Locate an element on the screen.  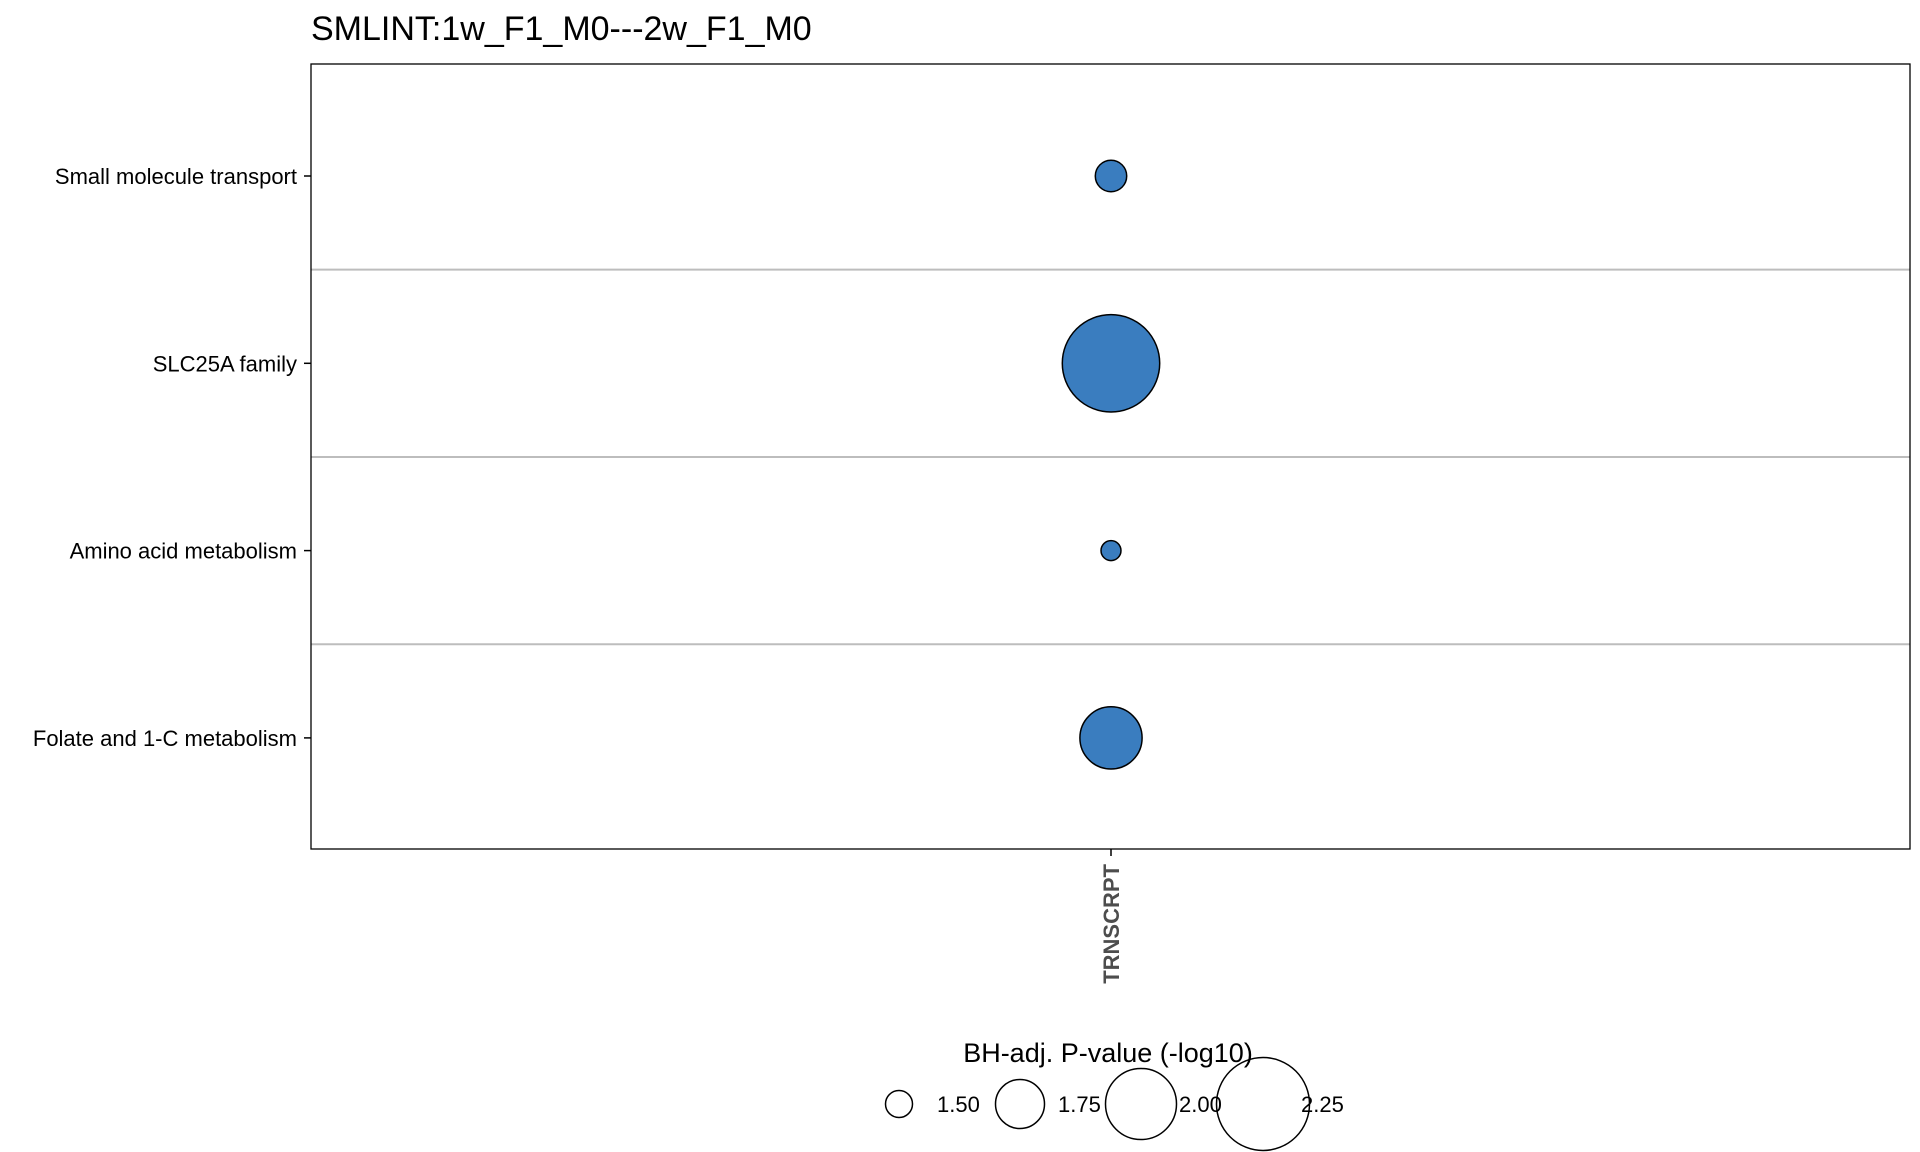
legend-items: 1.50 1.75 2.00 2.25 is located at coordinates (1114, 1104).